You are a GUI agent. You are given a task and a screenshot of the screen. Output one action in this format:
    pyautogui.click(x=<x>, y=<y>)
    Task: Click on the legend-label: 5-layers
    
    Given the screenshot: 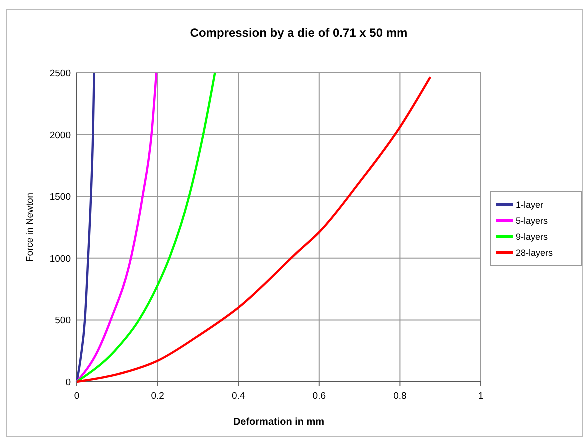 What is the action you would take?
    pyautogui.click(x=532, y=221)
    